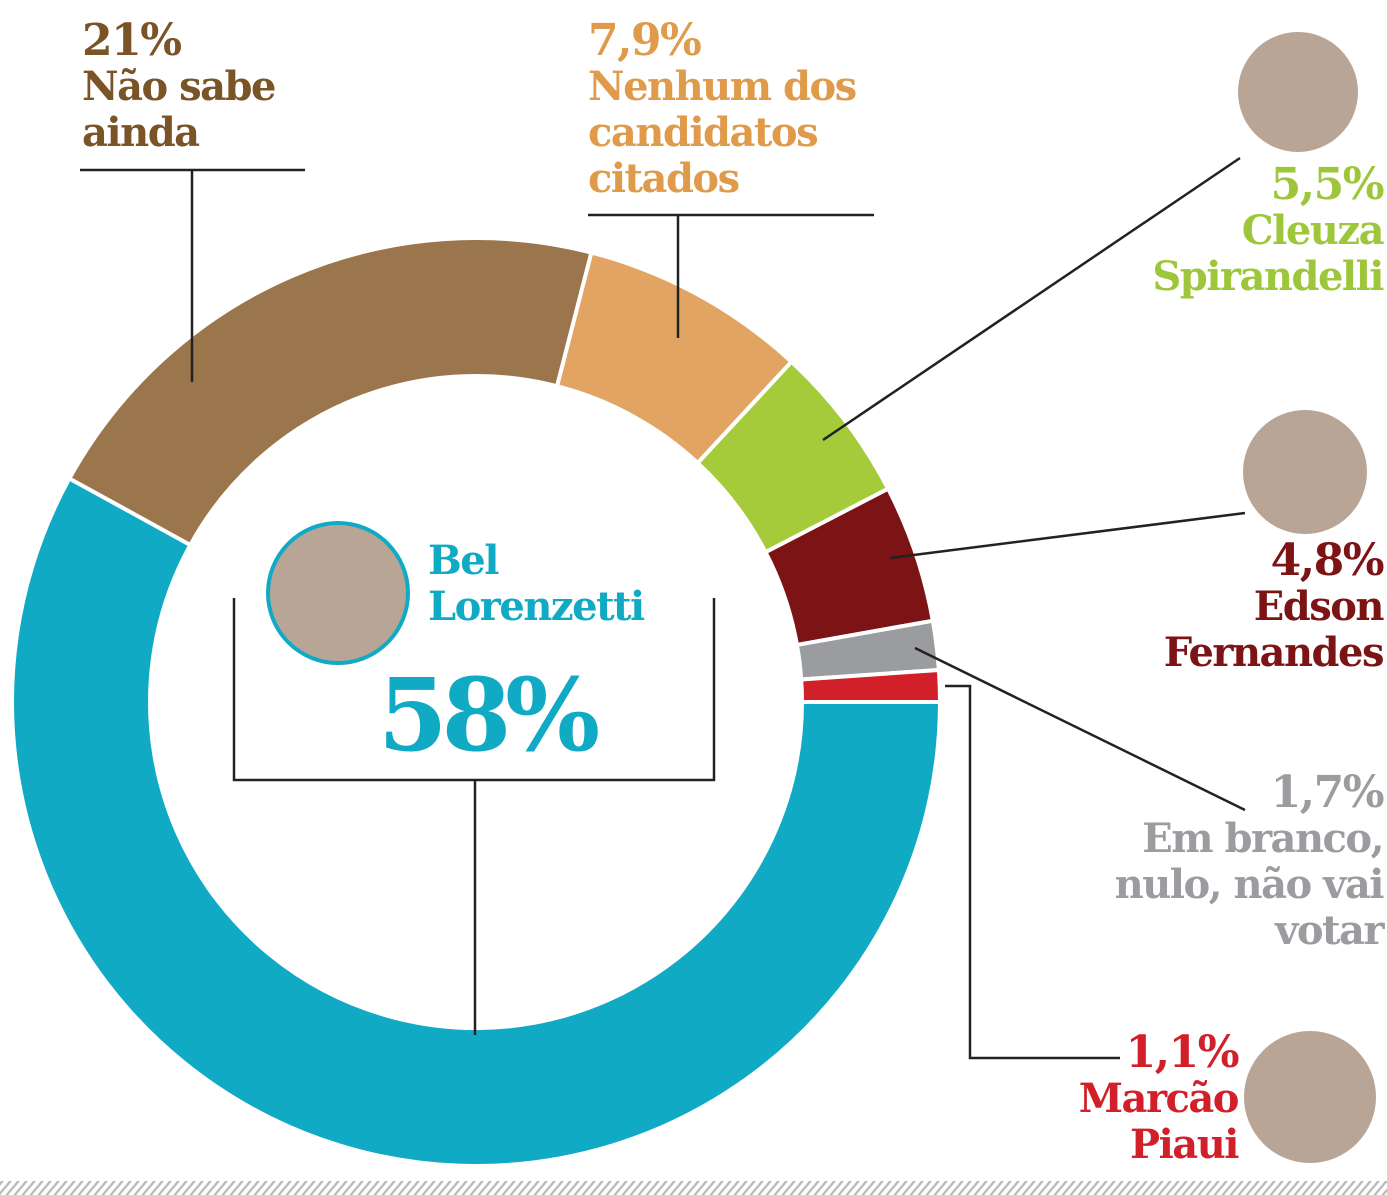 The image size is (1387, 1195). What do you see at coordinates (722, 132) in the screenshot?
I see `category-label: Nenhum dos candidatos citados` at bounding box center [722, 132].